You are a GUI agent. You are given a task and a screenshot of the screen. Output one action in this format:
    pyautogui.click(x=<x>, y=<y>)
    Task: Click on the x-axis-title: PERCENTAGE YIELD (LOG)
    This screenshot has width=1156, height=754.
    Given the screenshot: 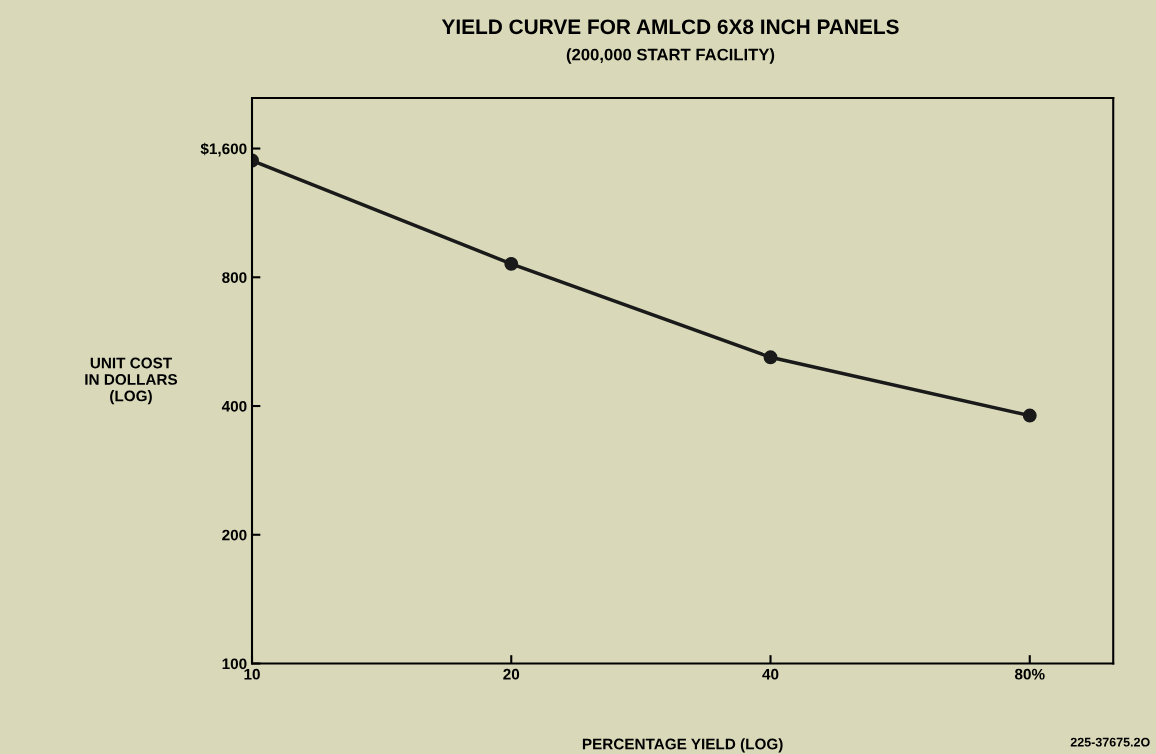 What is the action you would take?
    pyautogui.click(x=682, y=745)
    